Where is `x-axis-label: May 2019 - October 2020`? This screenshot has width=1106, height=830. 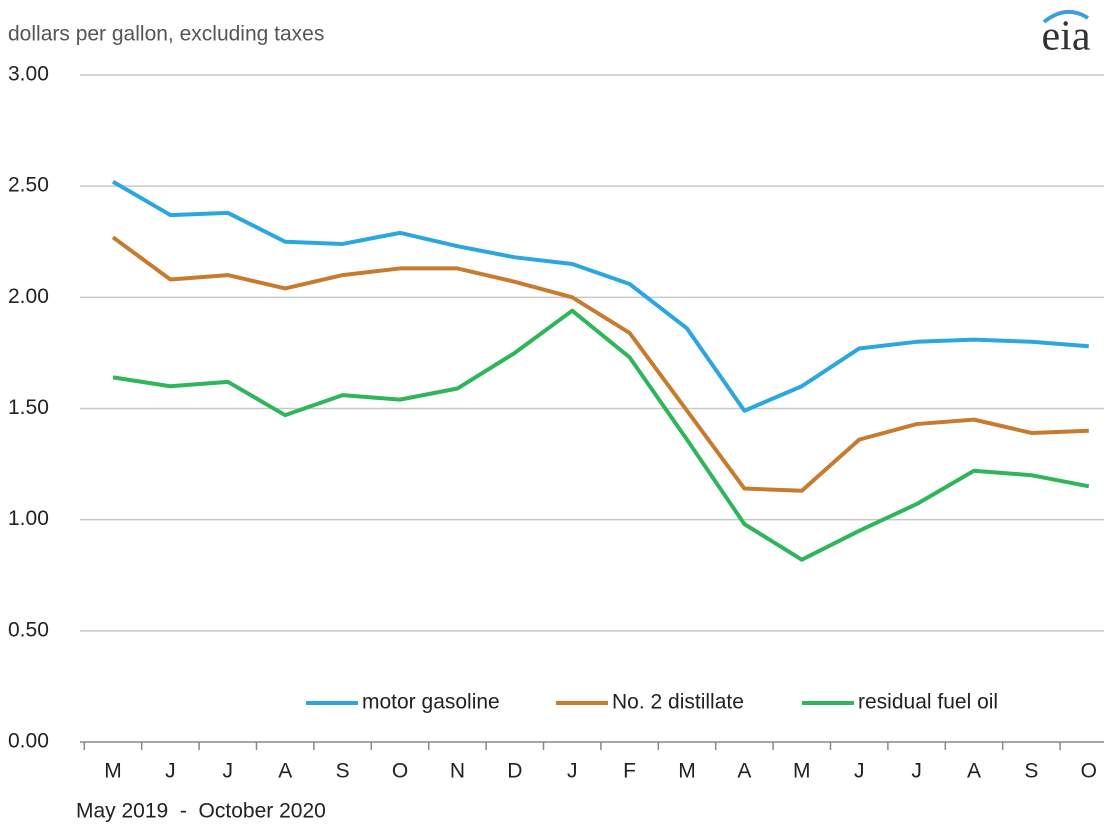 x-axis-label: May 2019 - October 2020 is located at coordinates (201, 811).